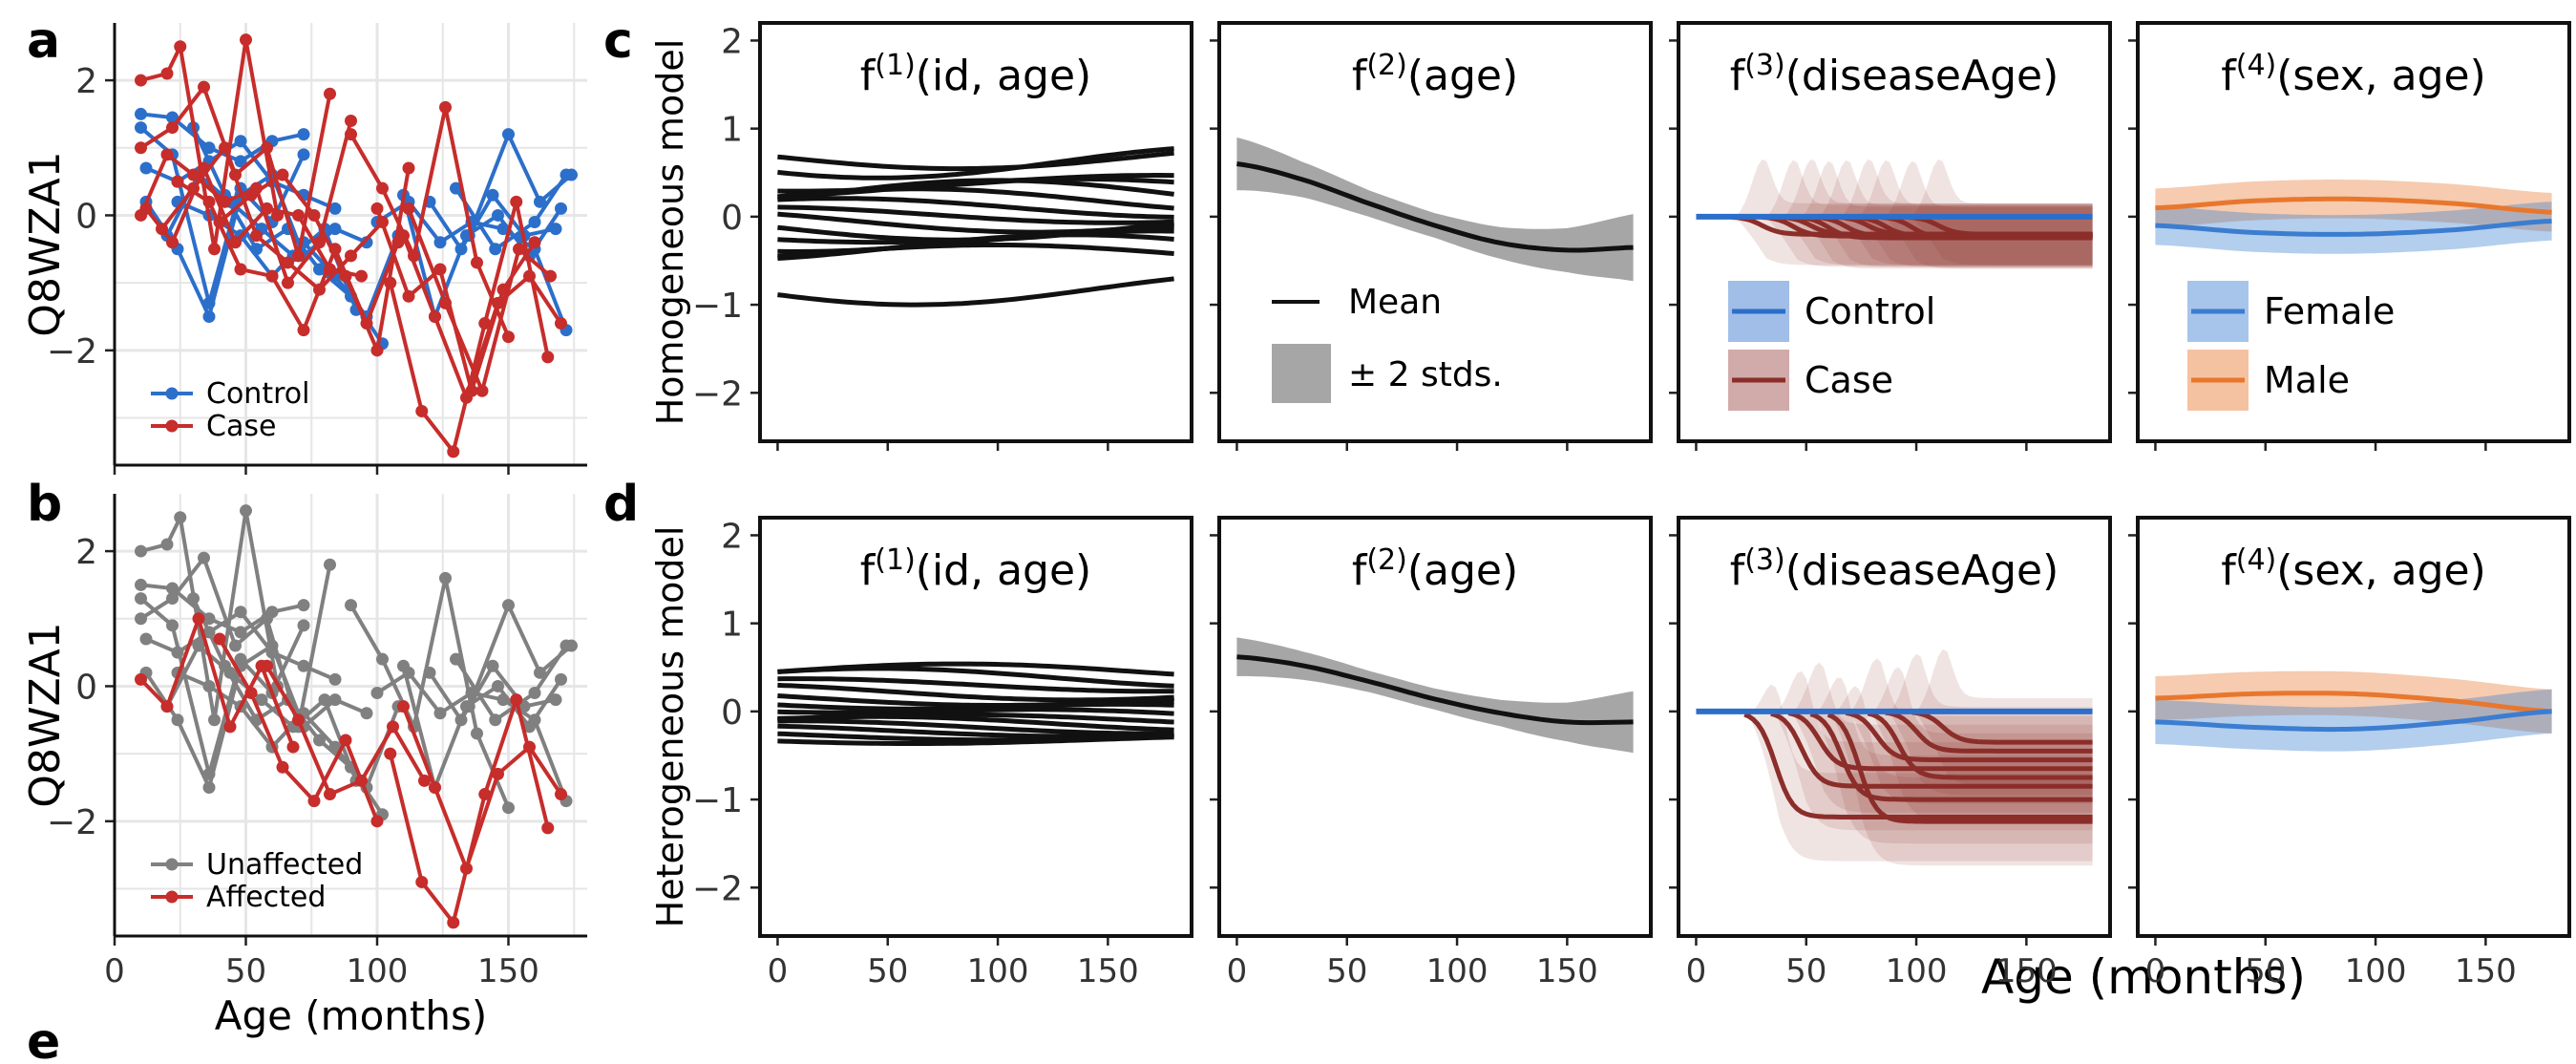  I want to click on panel-d2: 0 50 100 150 f(2)(age), so click(1431, 753).